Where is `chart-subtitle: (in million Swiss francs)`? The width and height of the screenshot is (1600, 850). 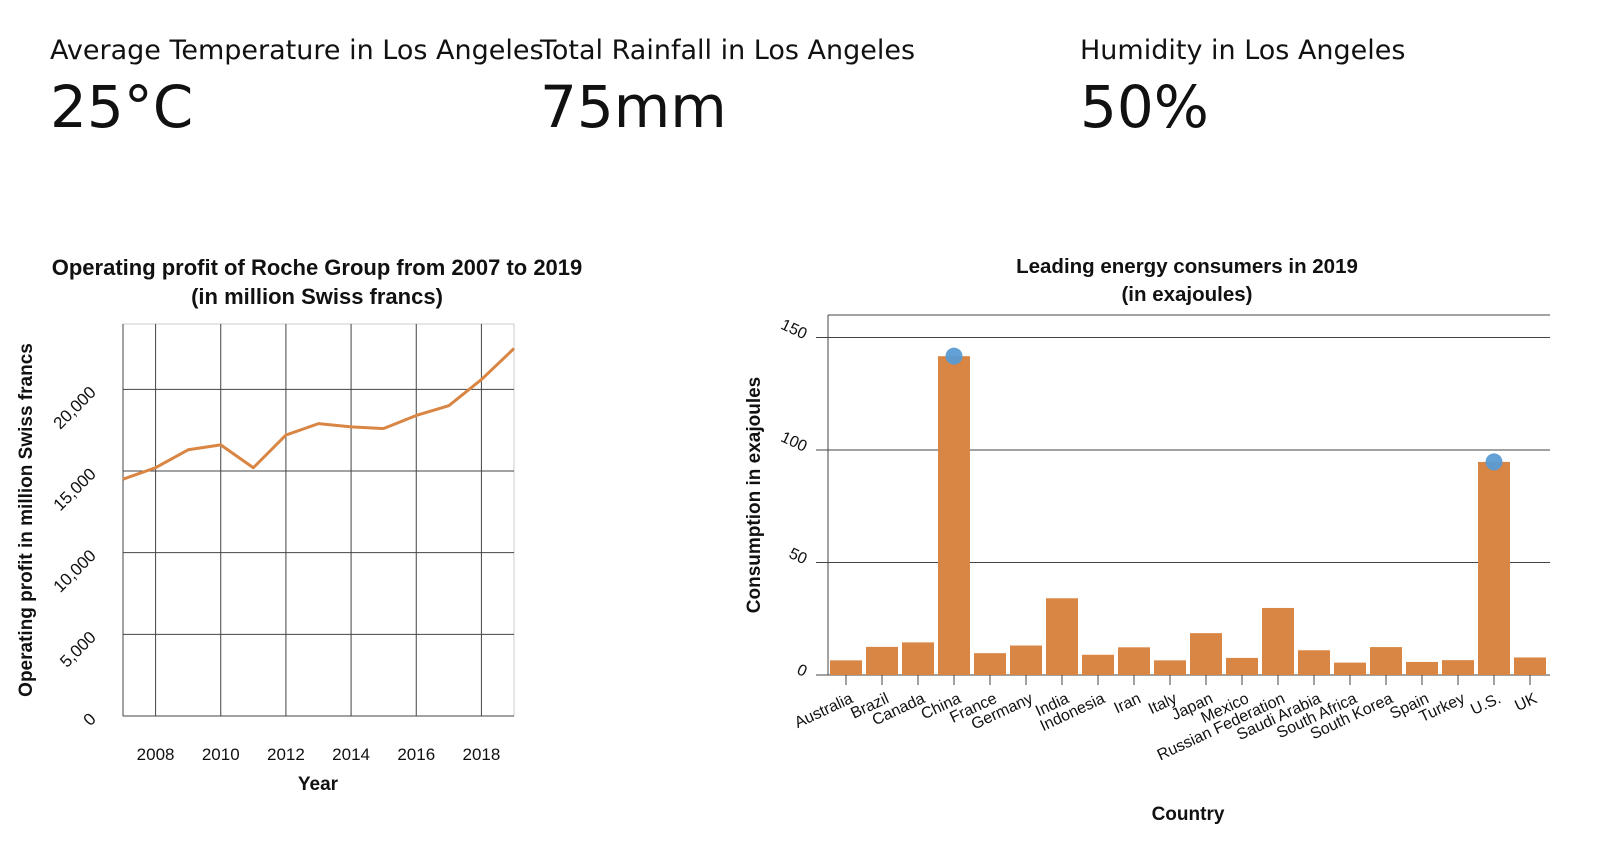
chart-subtitle: (in million Swiss francs) is located at coordinates (317, 296).